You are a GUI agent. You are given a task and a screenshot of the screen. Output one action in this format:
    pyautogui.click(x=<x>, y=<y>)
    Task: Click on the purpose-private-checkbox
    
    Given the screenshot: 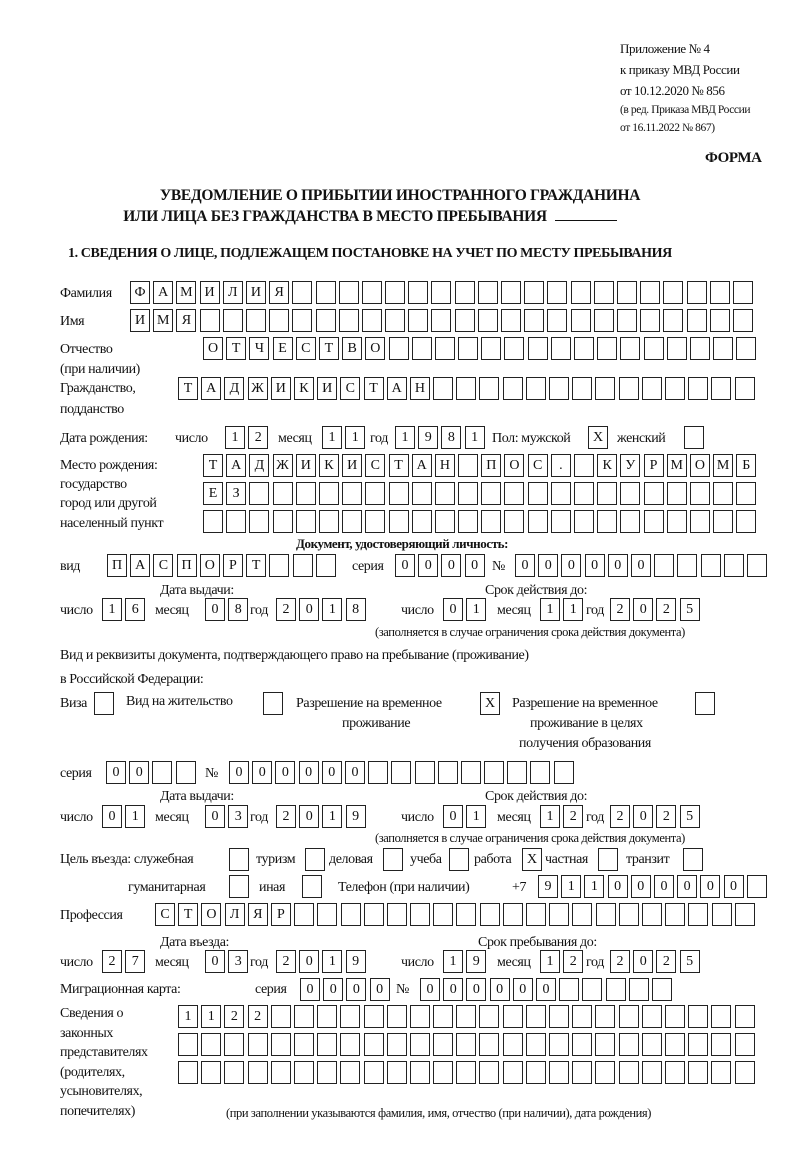 What is the action you would take?
    pyautogui.click(x=609, y=859)
    